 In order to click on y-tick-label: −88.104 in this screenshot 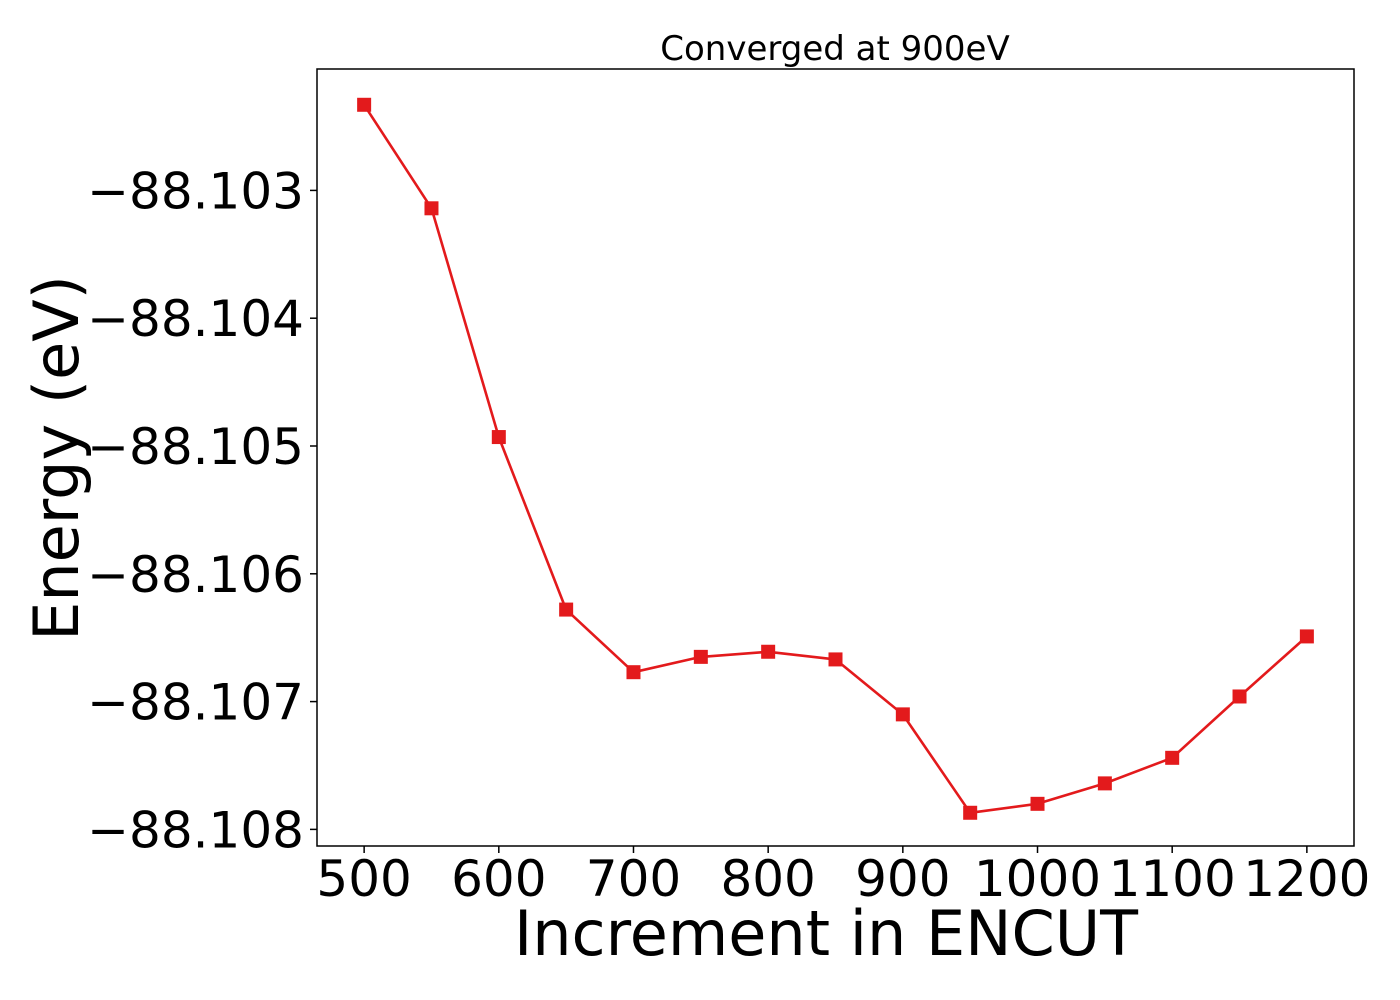, I will do `click(195, 319)`.